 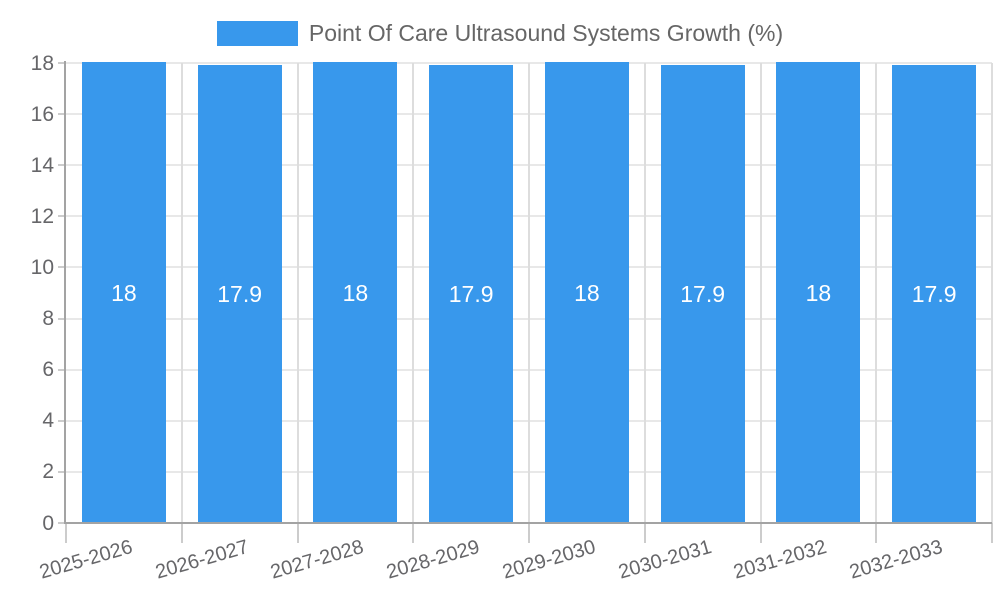 What do you see at coordinates (257, 33) in the screenshot?
I see `legend-swatch` at bounding box center [257, 33].